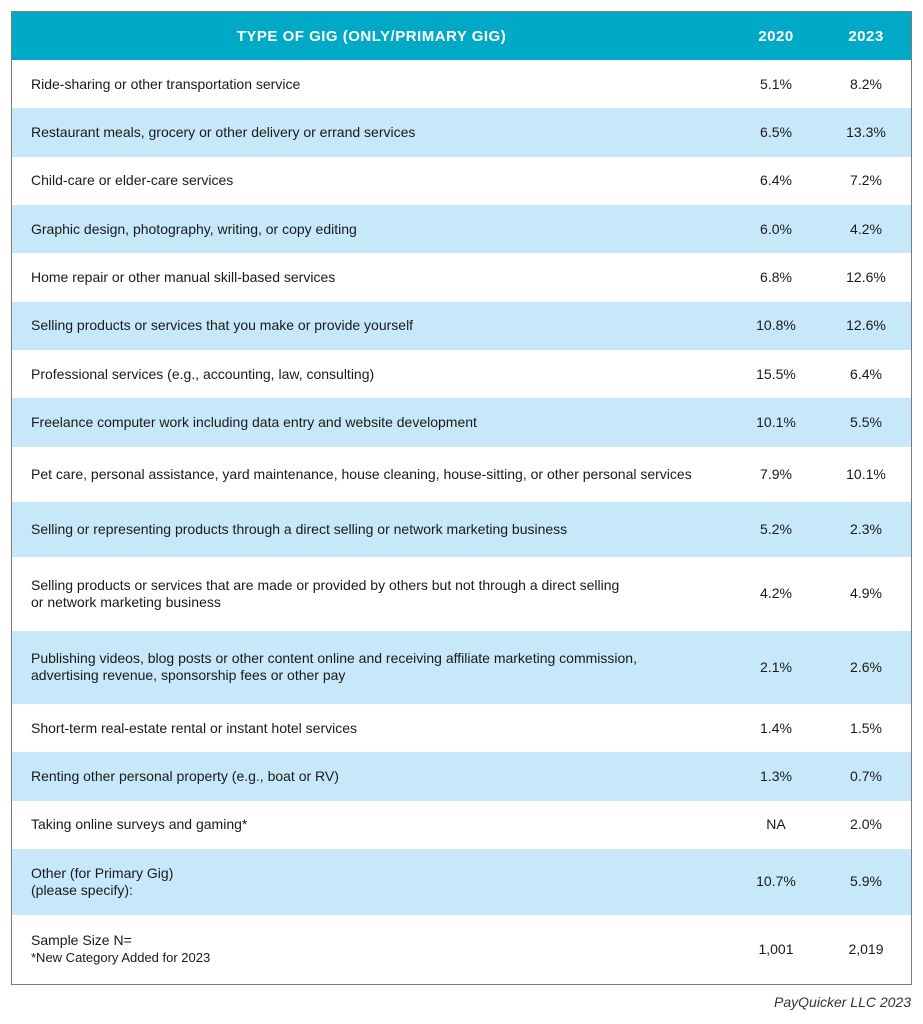  I want to click on value-2023-cell: 4.2%, so click(866, 229).